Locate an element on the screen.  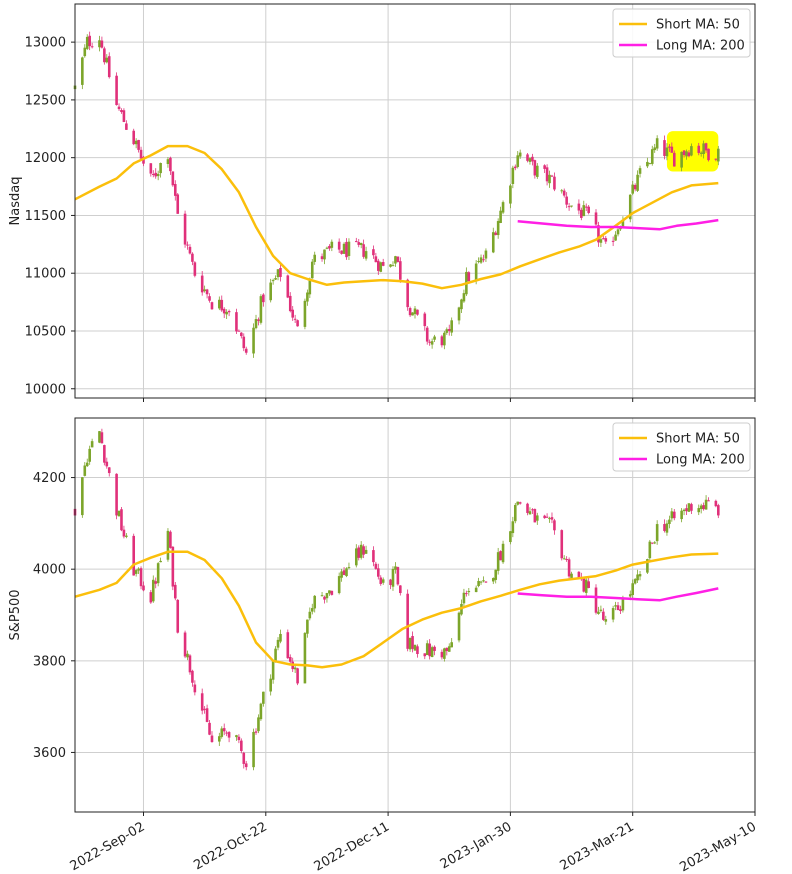
x-tick-label: 2022-Oct-22 is located at coordinates (230, 846).